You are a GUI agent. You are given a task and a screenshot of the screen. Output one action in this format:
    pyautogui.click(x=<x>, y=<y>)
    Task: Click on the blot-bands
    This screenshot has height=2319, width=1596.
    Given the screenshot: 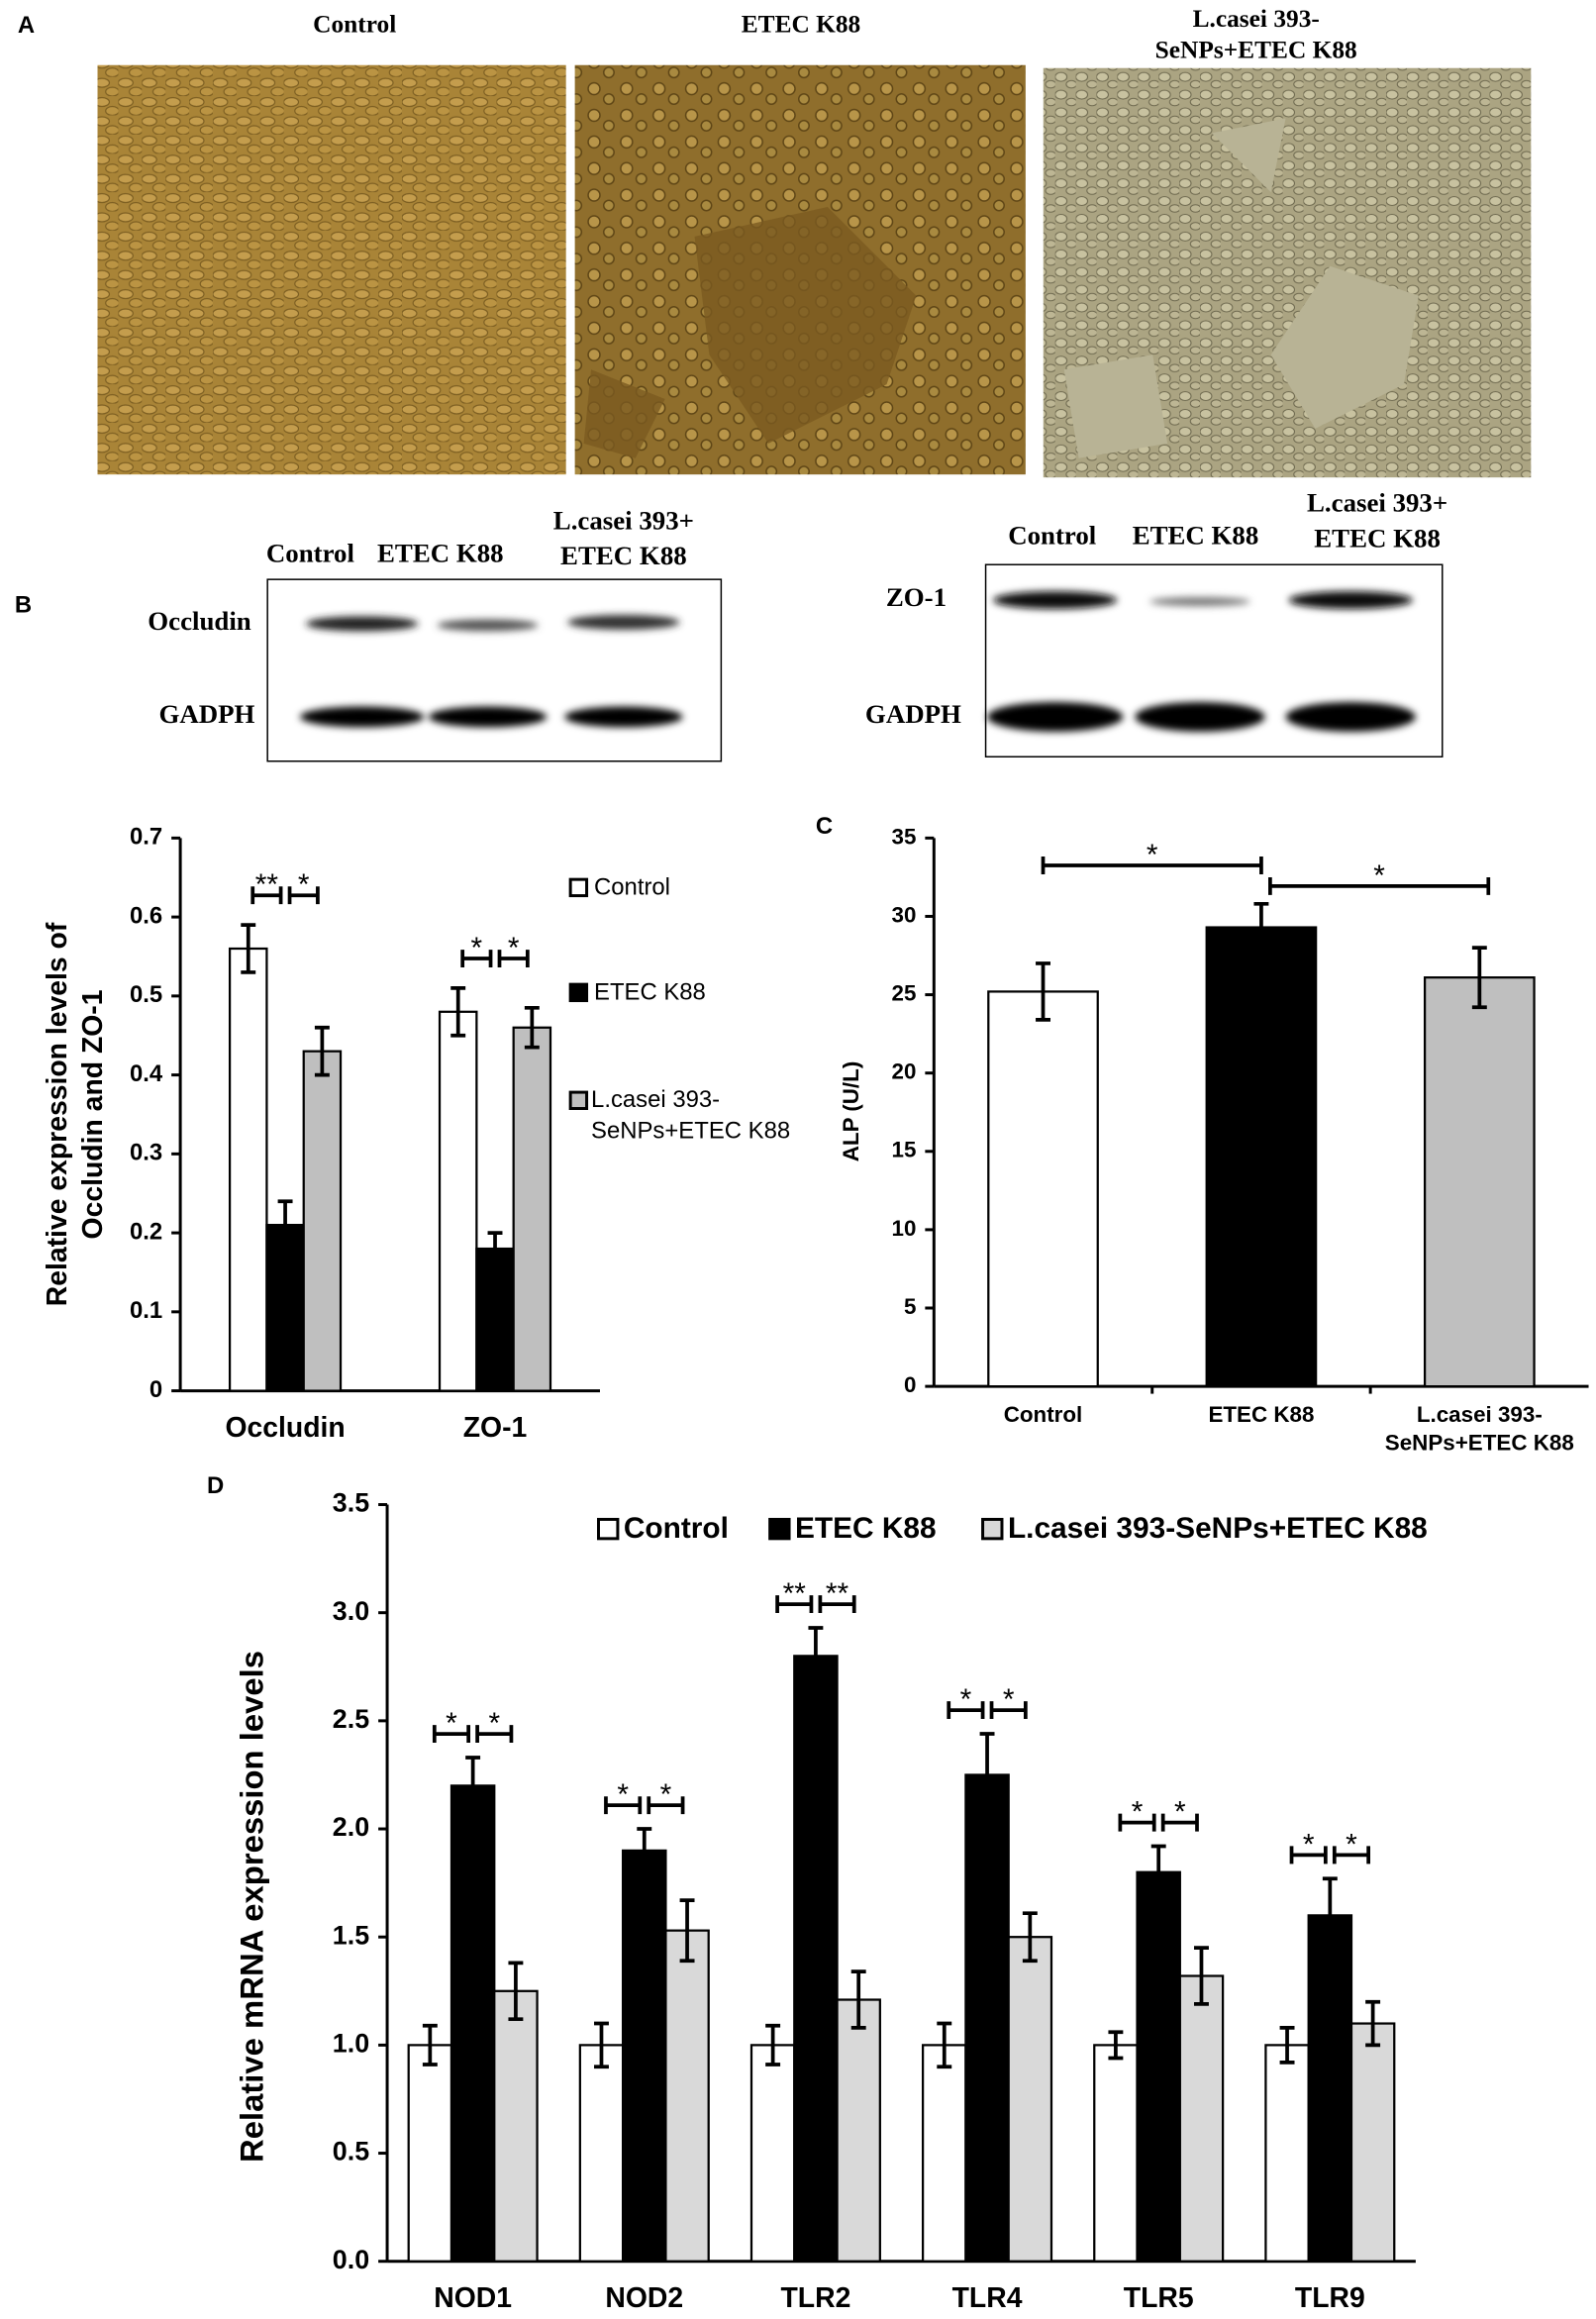 What is the action you would take?
    pyautogui.click(x=491, y=671)
    